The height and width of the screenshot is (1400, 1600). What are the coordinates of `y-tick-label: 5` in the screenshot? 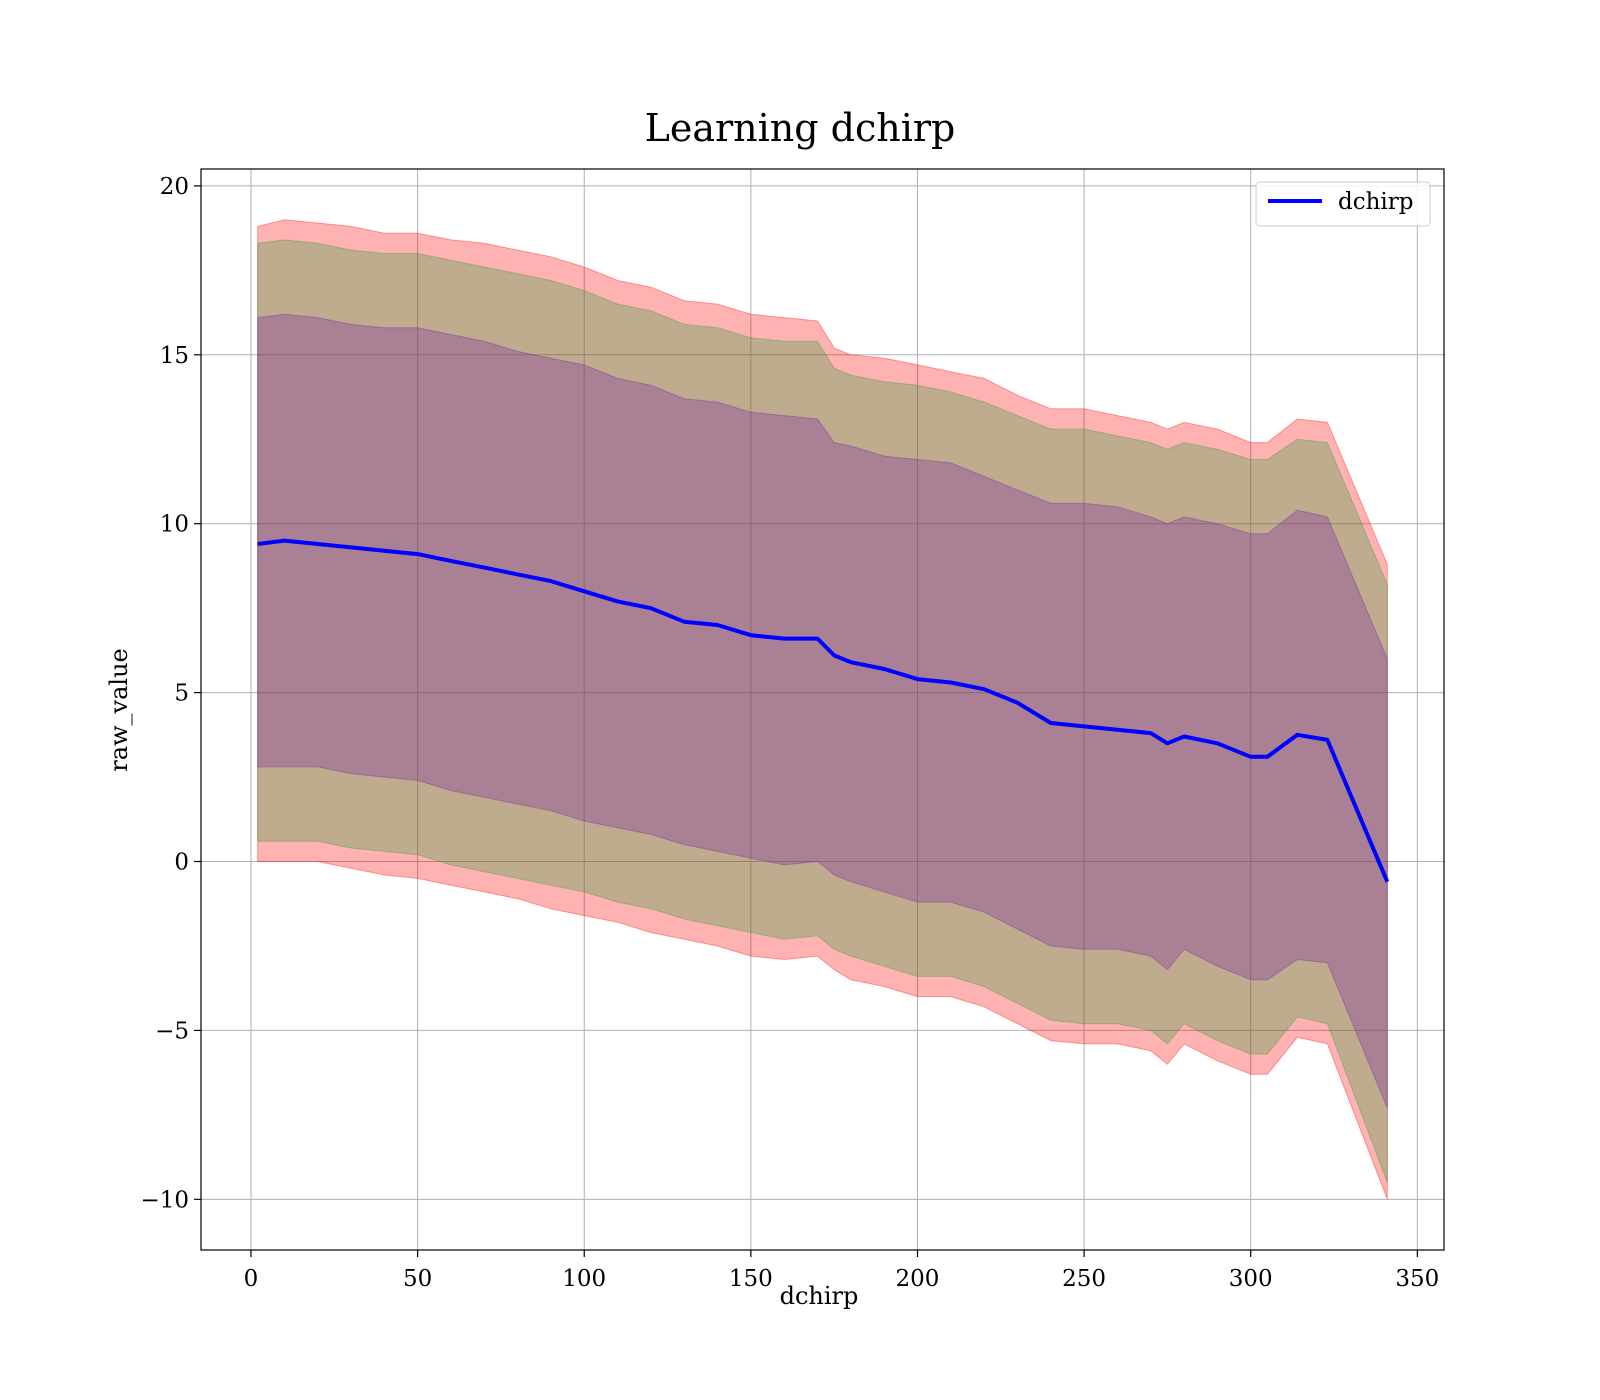 It's located at (181, 694).